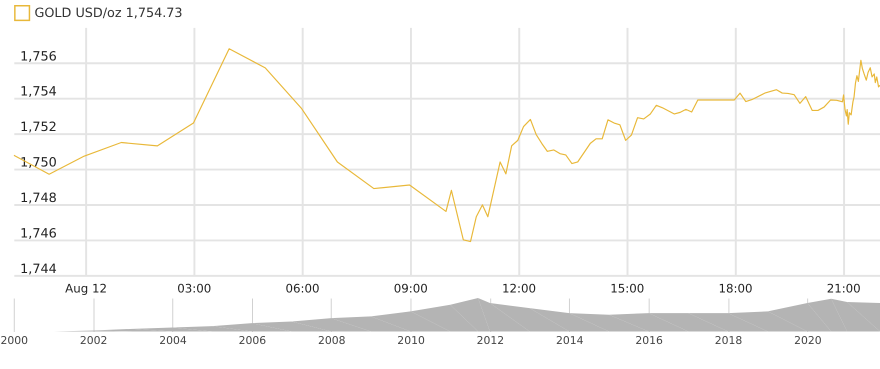  Describe the element at coordinates (173, 340) in the screenshot. I see `x-tick-label: 2004` at that location.